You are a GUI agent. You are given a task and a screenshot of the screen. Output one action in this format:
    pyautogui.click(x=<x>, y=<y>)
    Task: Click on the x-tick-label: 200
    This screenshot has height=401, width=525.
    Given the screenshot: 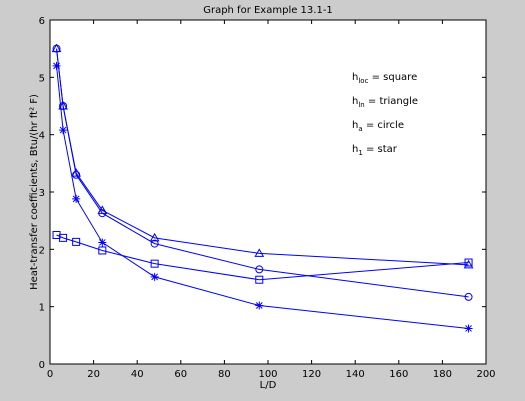 What is the action you would take?
    pyautogui.click(x=485, y=374)
    